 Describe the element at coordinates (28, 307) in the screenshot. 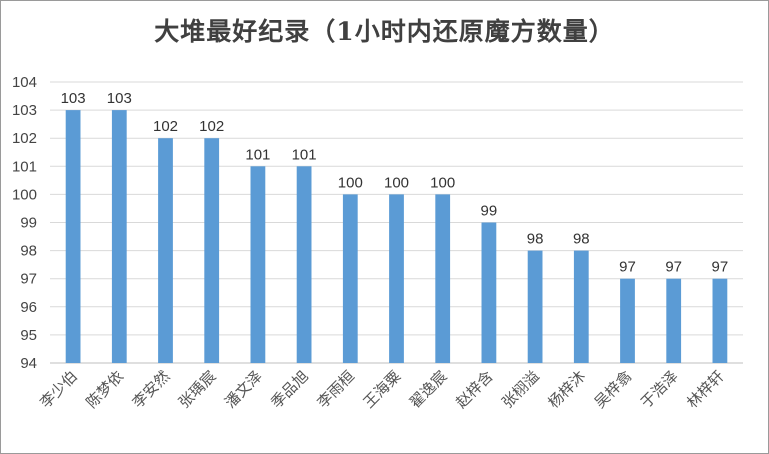

I see `y-tick-label: 96` at that location.